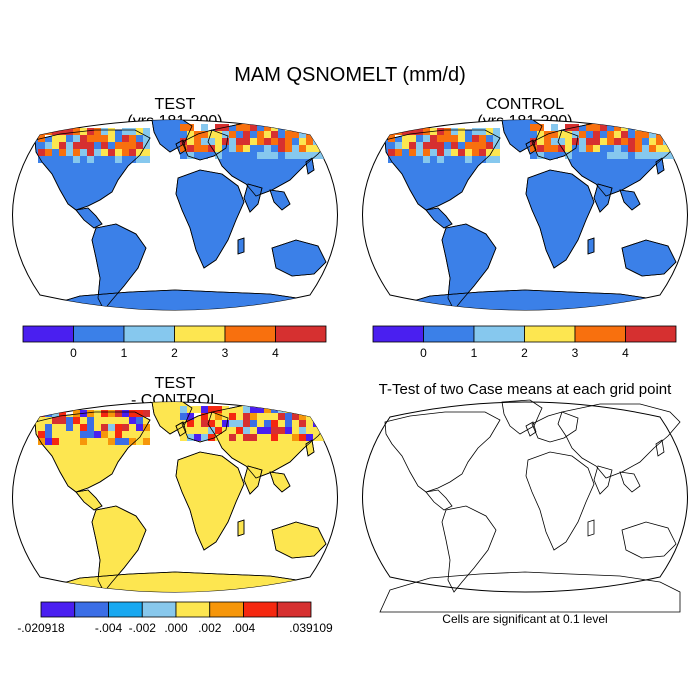  Describe the element at coordinates (142, 628) in the screenshot. I see `colorbar-tick-label: -.002` at that location.